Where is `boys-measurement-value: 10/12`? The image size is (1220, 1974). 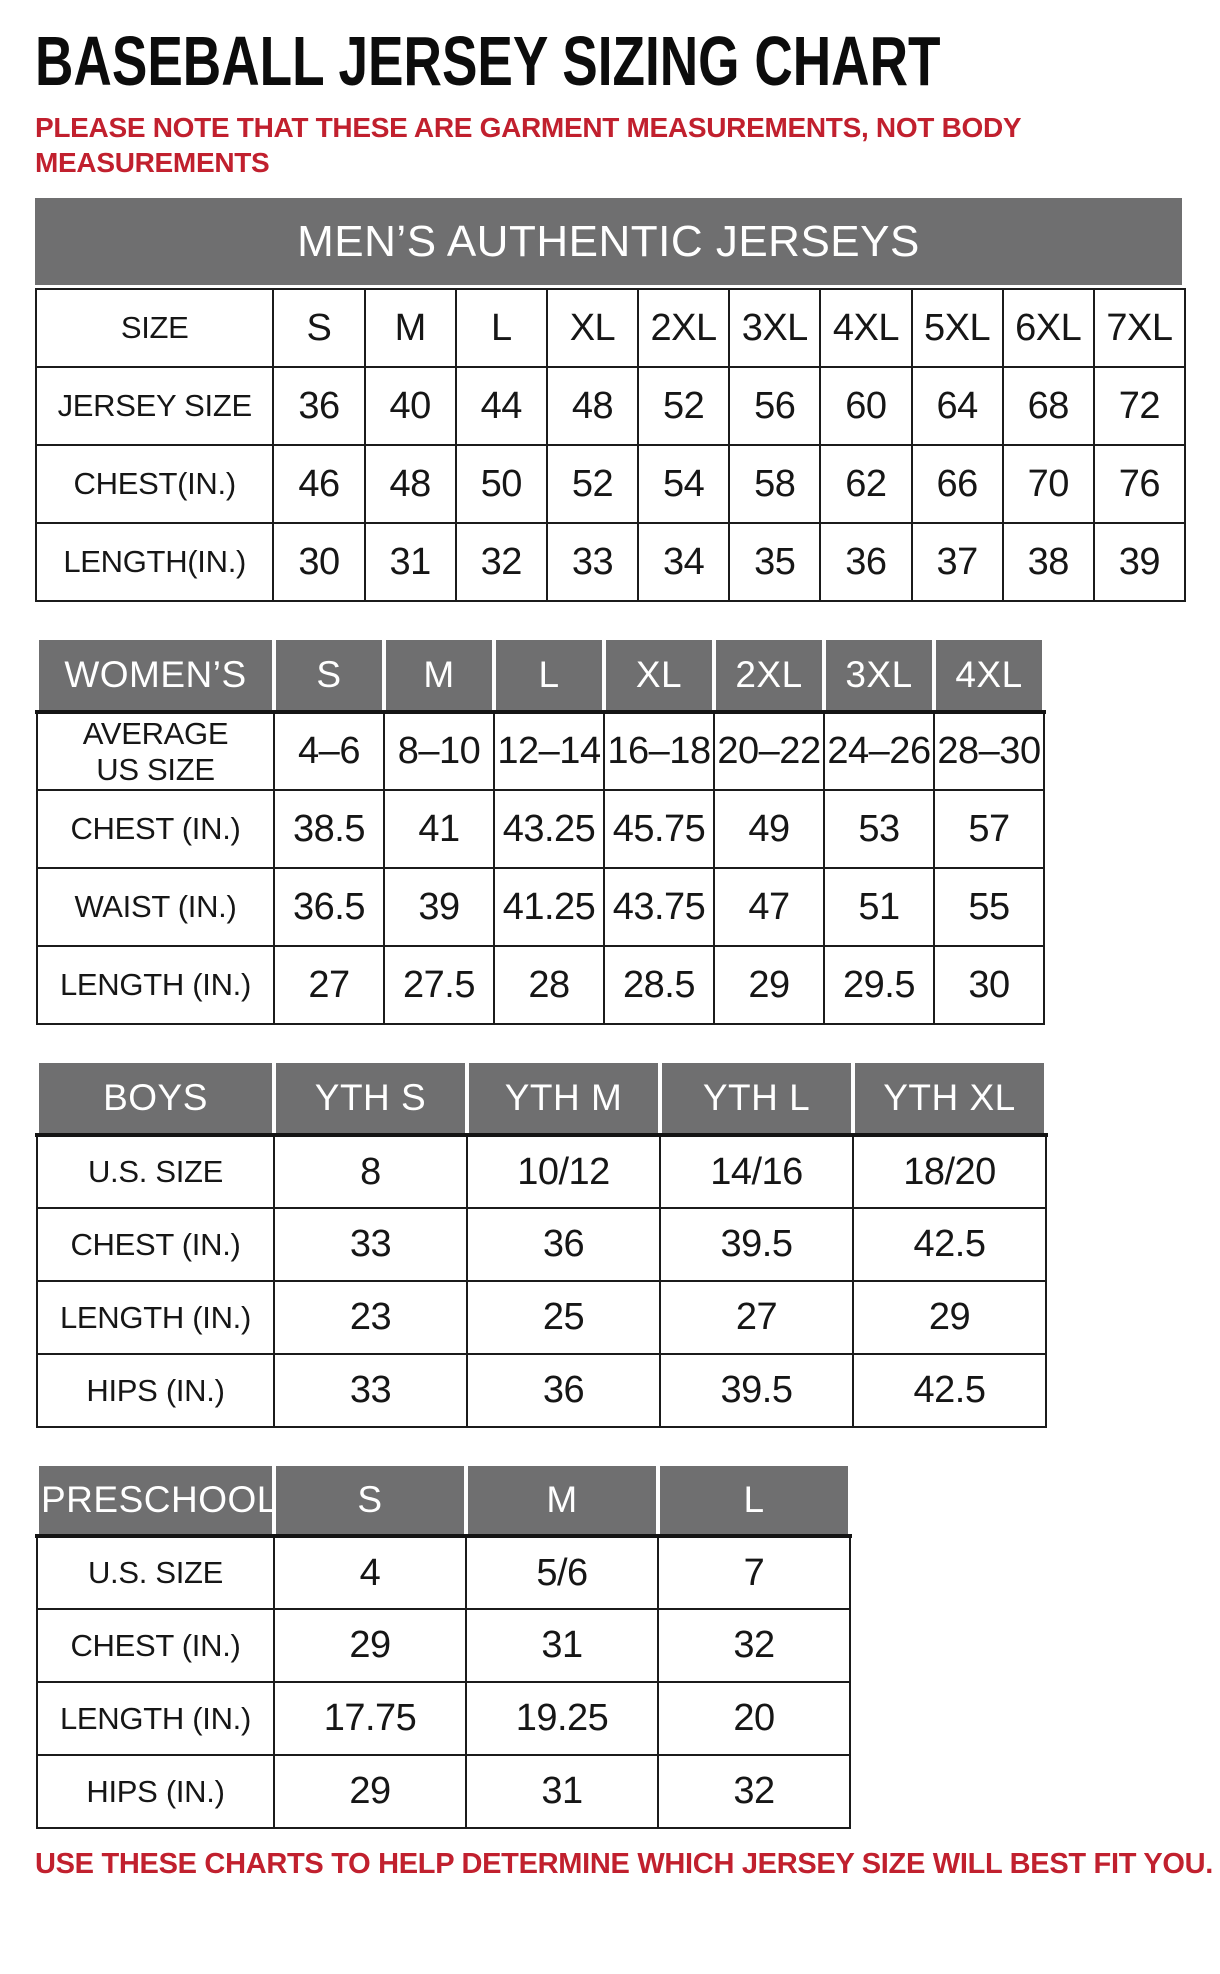 boys-measurement-value: 10/12 is located at coordinates (563, 1171).